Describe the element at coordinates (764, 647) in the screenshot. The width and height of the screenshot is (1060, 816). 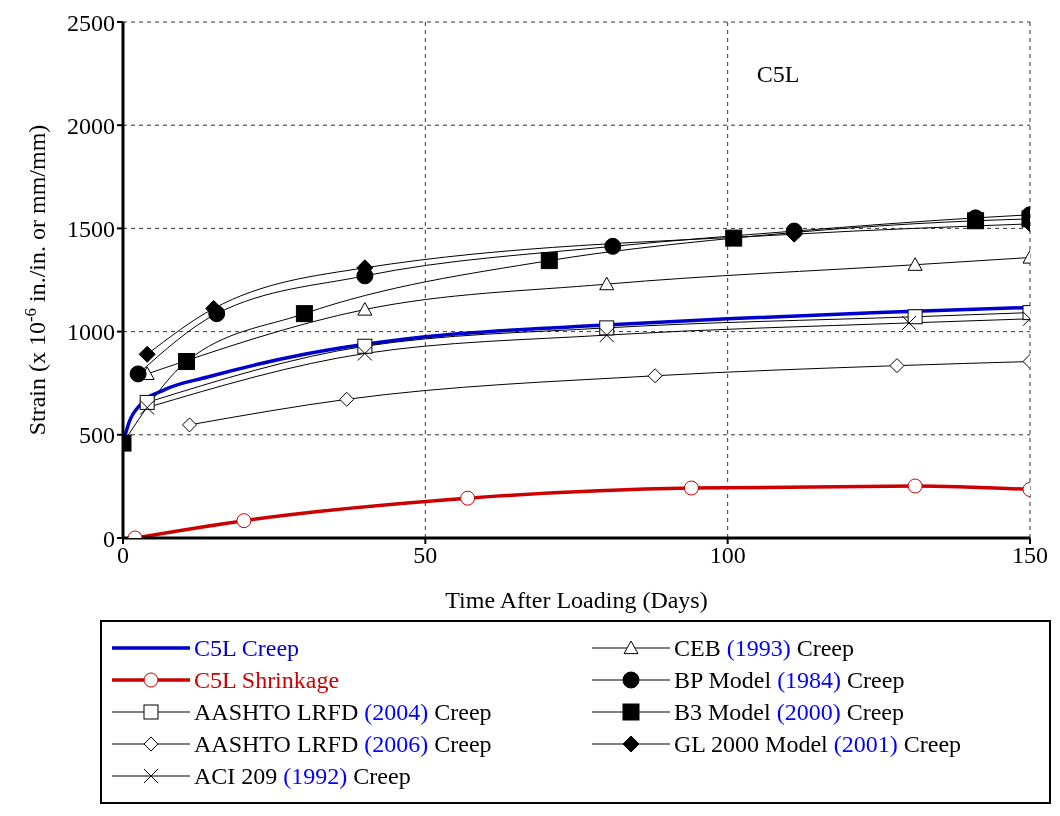
I see `legend-label: CEB (1993) Creep` at that location.